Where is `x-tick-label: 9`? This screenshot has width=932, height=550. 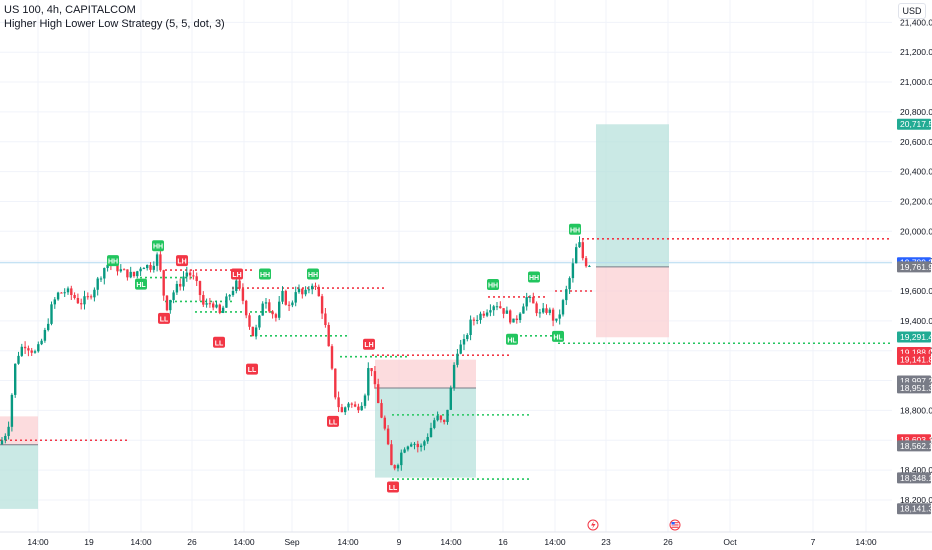 x-tick-label: 9 is located at coordinates (399, 542).